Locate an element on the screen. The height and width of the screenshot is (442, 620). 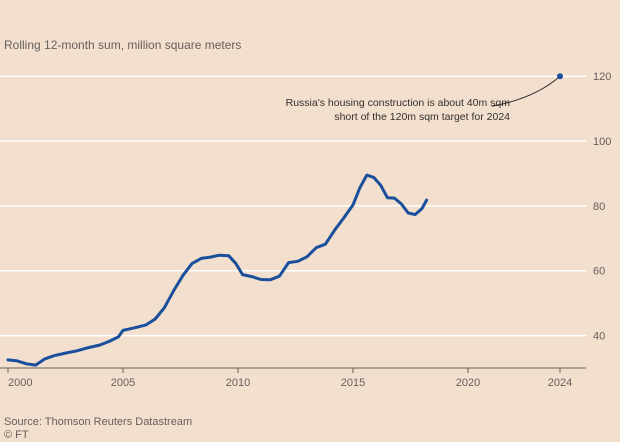
y-tick-label: 100 is located at coordinates (602, 142).